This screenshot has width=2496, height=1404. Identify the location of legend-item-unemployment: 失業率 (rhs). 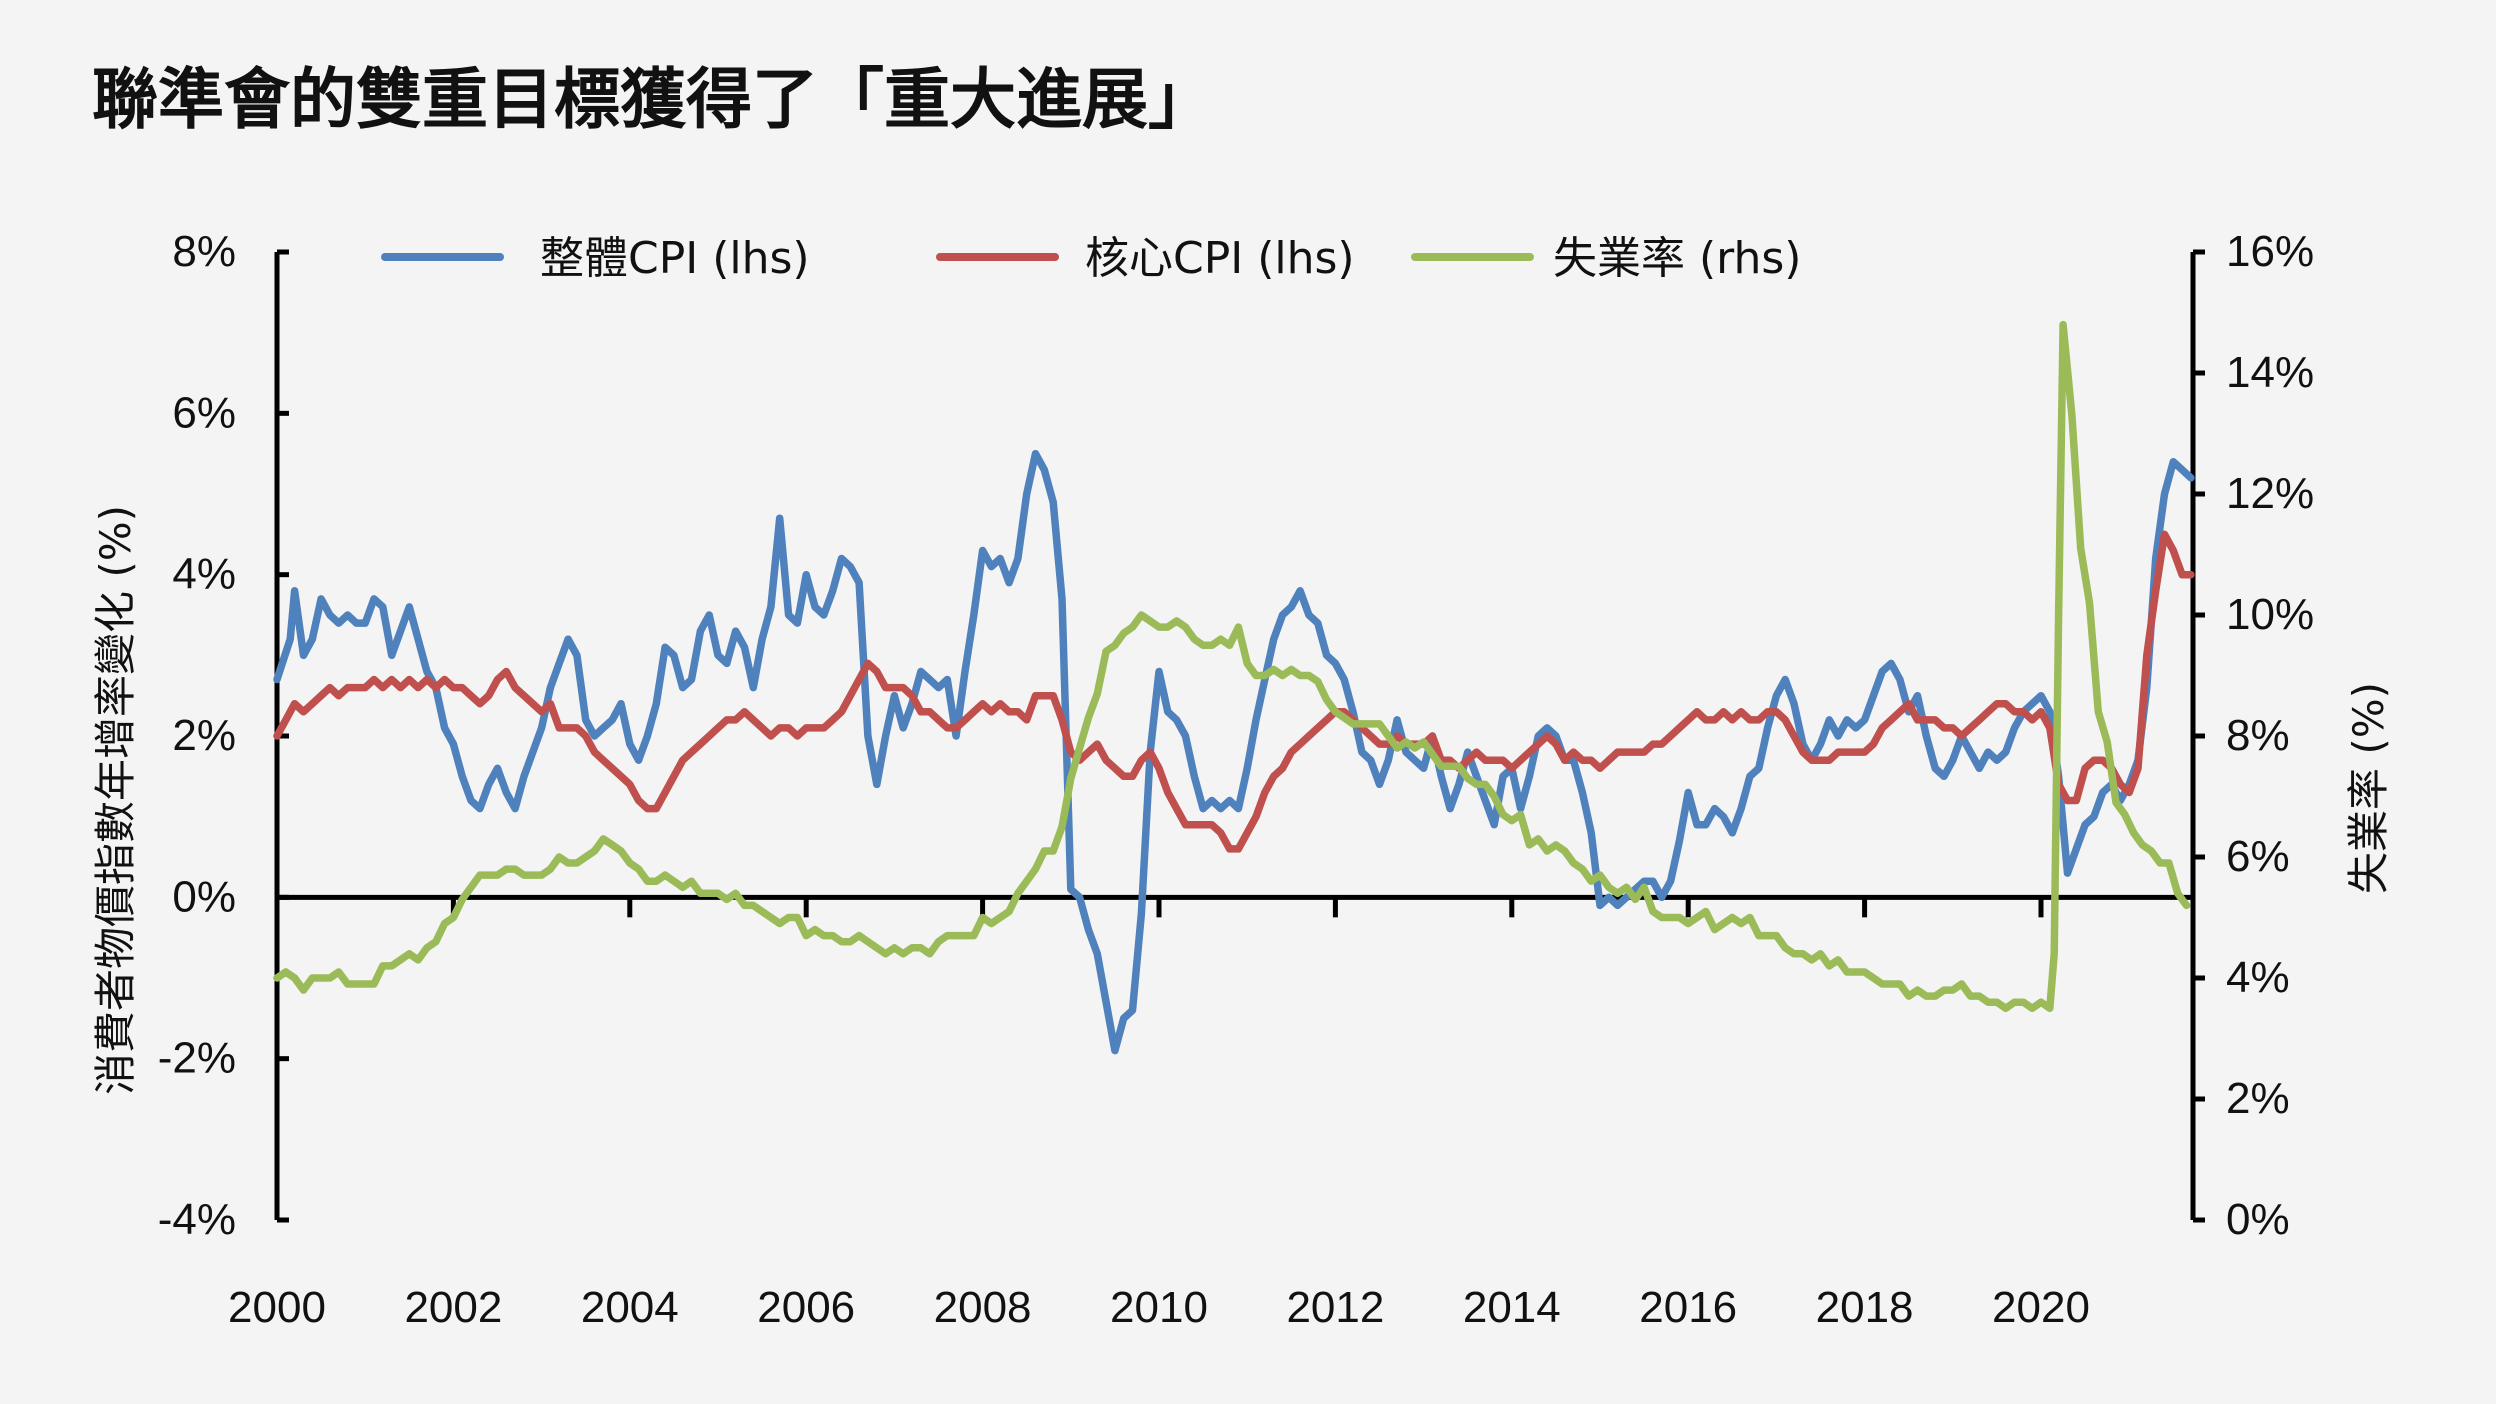
(1606, 258).